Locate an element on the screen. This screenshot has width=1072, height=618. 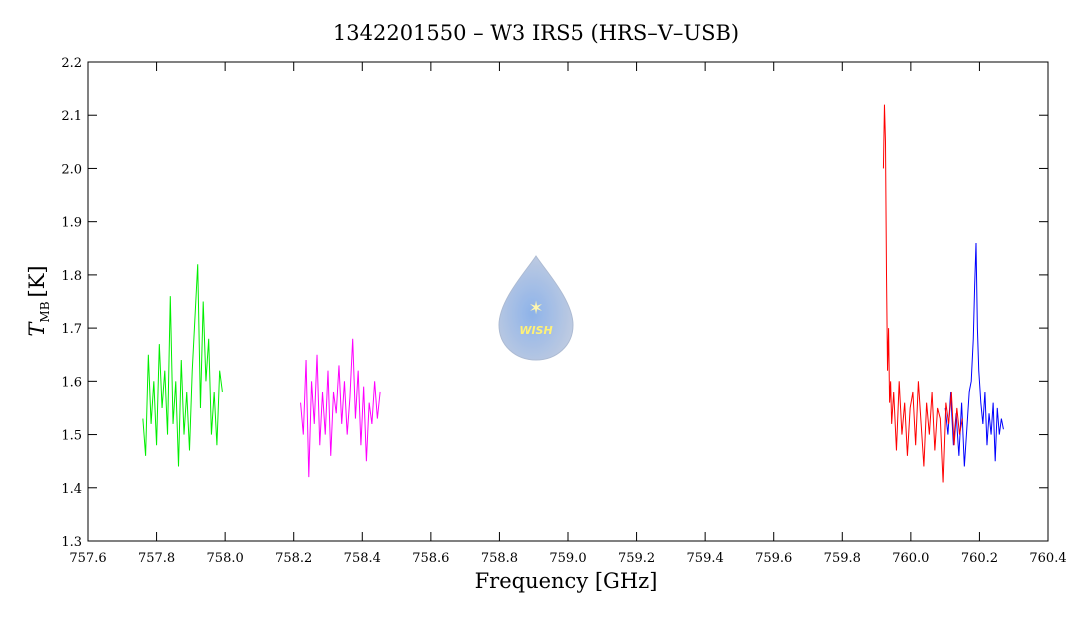
y-tick-label: 2.2 is located at coordinates (71, 63).